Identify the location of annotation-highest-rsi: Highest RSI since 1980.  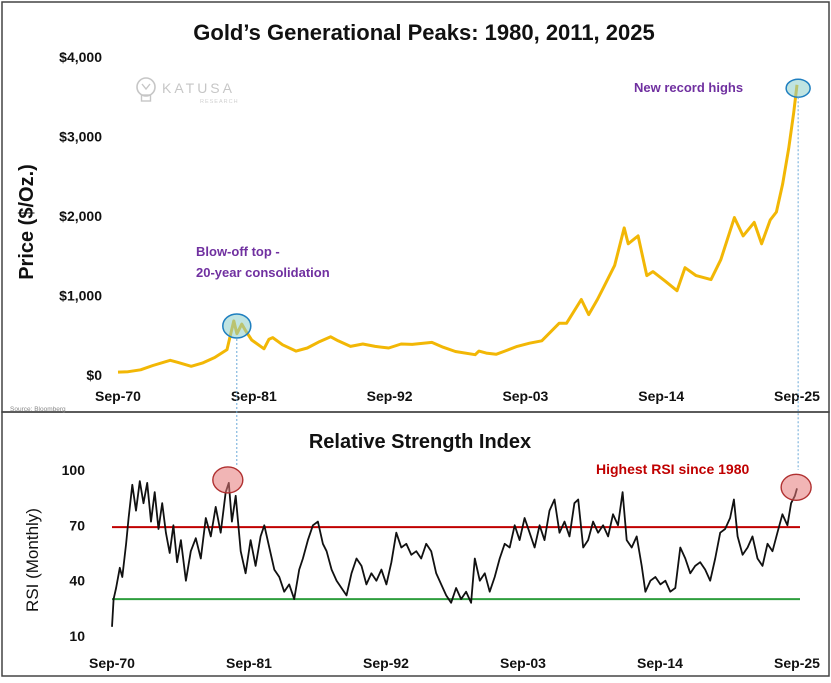
(673, 469).